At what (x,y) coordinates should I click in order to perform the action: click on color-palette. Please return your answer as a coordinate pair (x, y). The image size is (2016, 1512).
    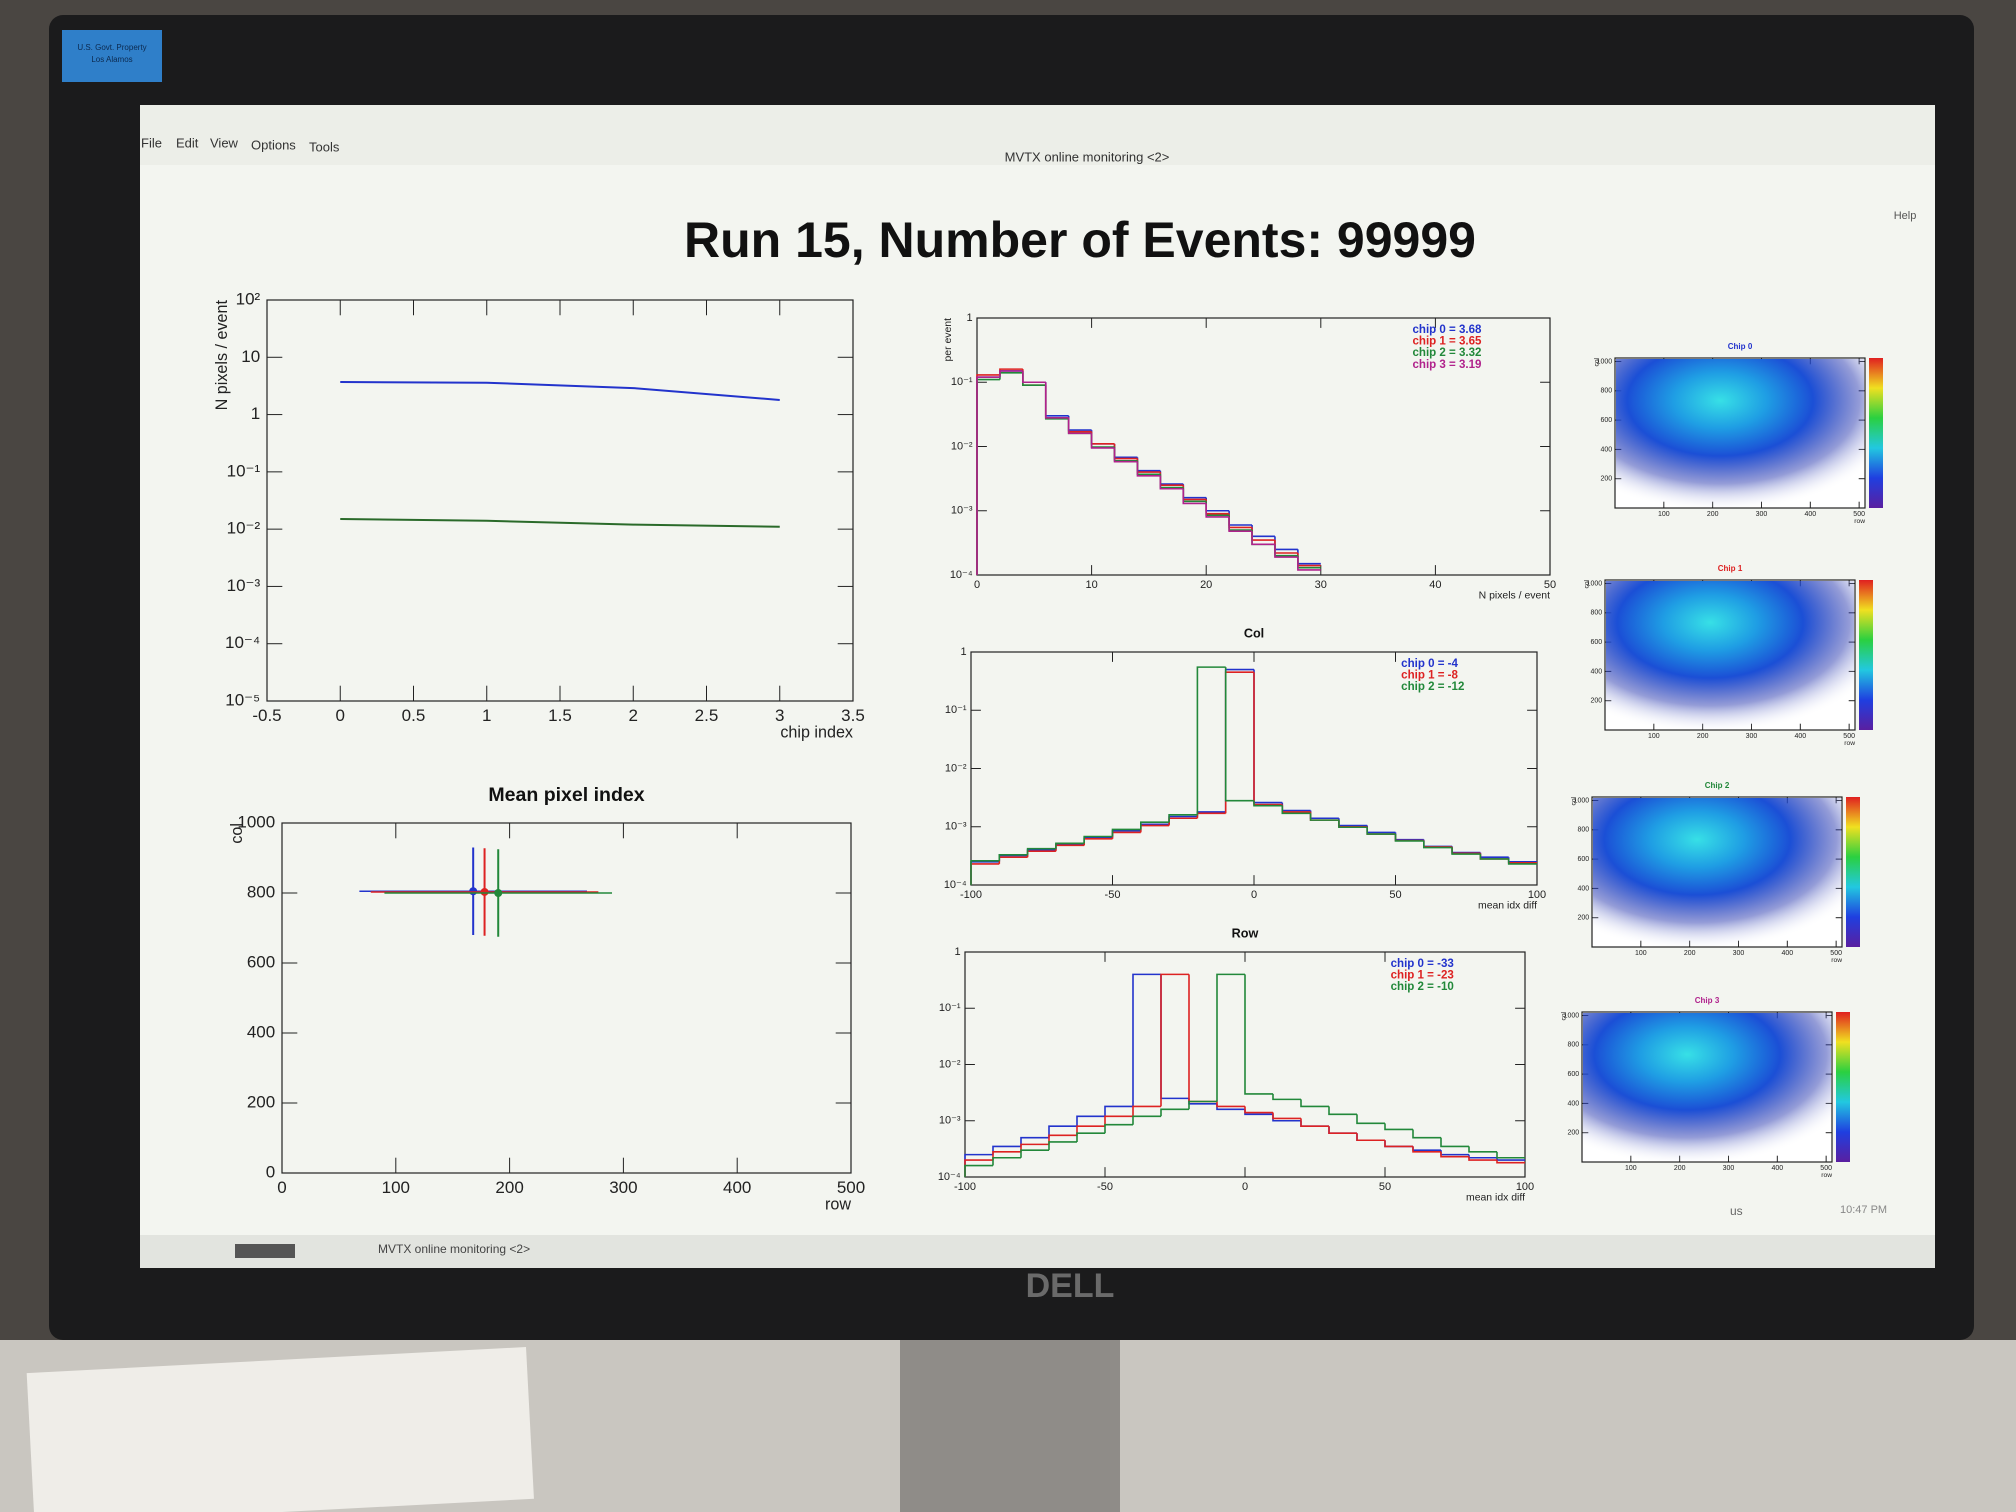
    Looking at the image, I should click on (1843, 1087).